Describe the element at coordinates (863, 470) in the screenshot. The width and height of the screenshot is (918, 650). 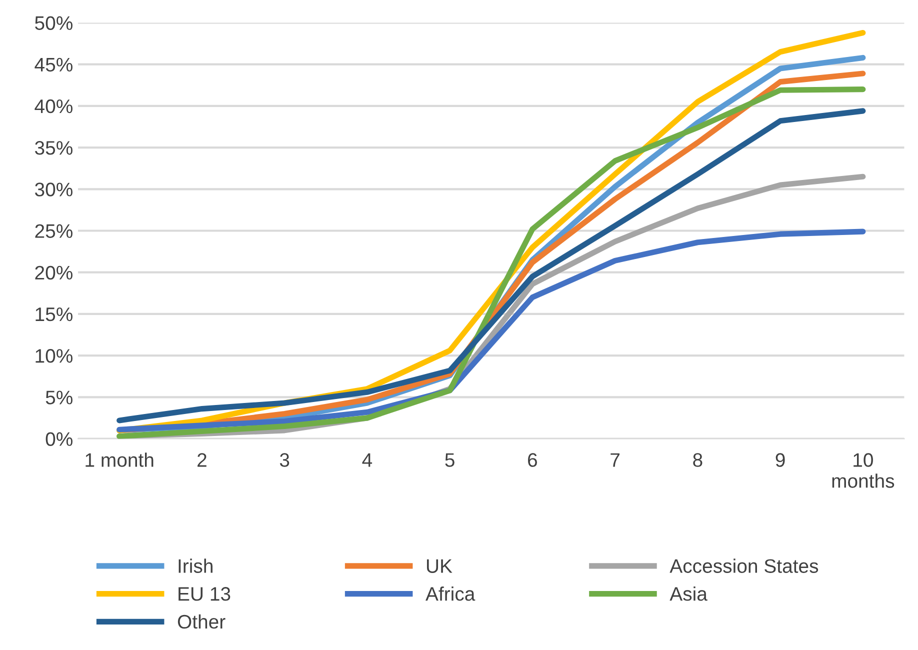
I see `x-tick-label: 10 months` at that location.